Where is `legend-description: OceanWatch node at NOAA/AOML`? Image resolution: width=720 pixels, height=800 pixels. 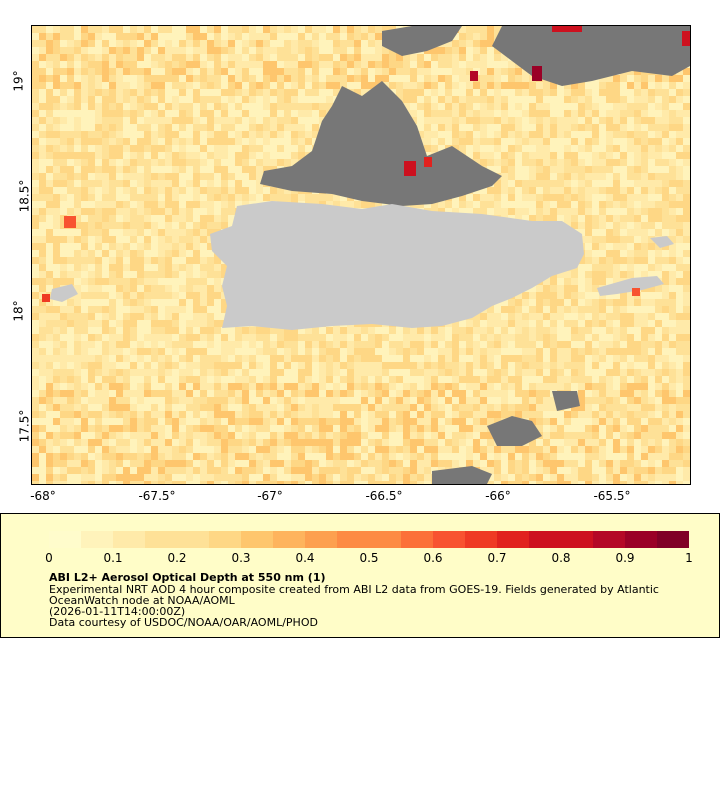
legend-description: OceanWatch node at NOAA/AOML is located at coordinates (142, 600).